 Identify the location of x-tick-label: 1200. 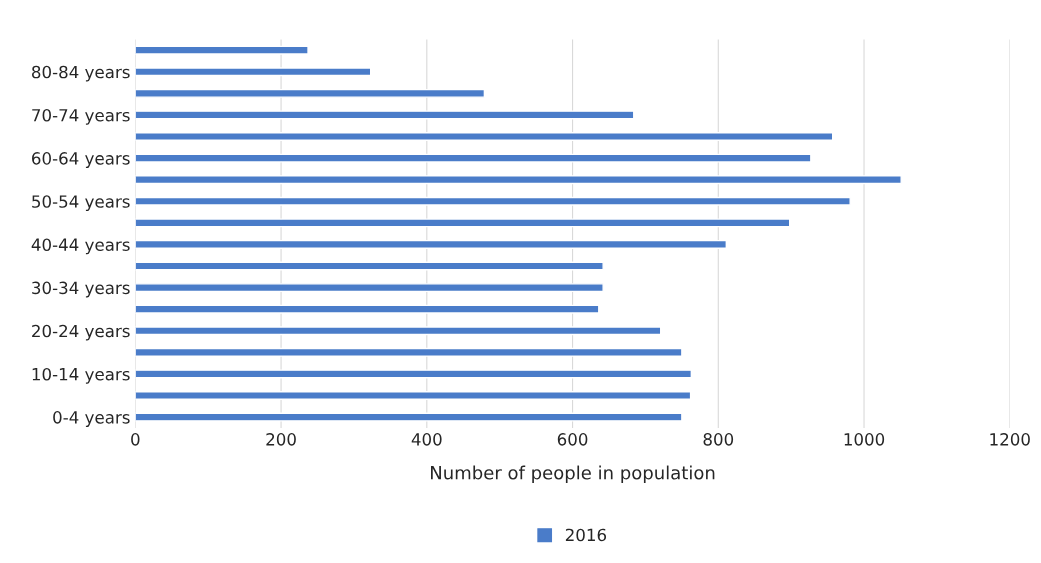
(1010, 439).